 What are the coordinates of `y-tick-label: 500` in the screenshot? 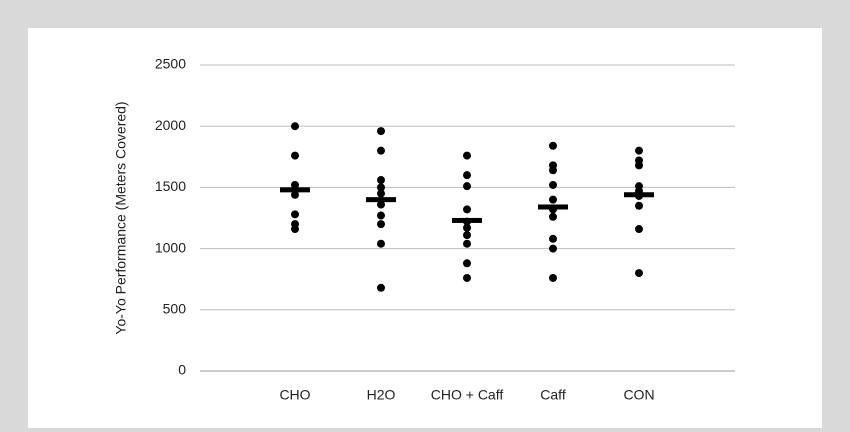 It's located at (175, 309).